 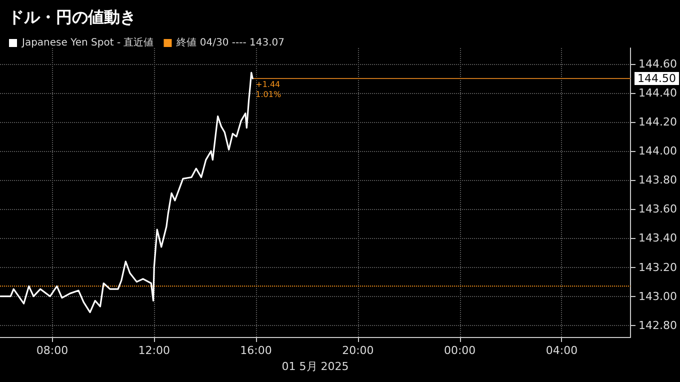 What do you see at coordinates (658, 151) in the screenshot?
I see `y-tick-label: 144.00` at bounding box center [658, 151].